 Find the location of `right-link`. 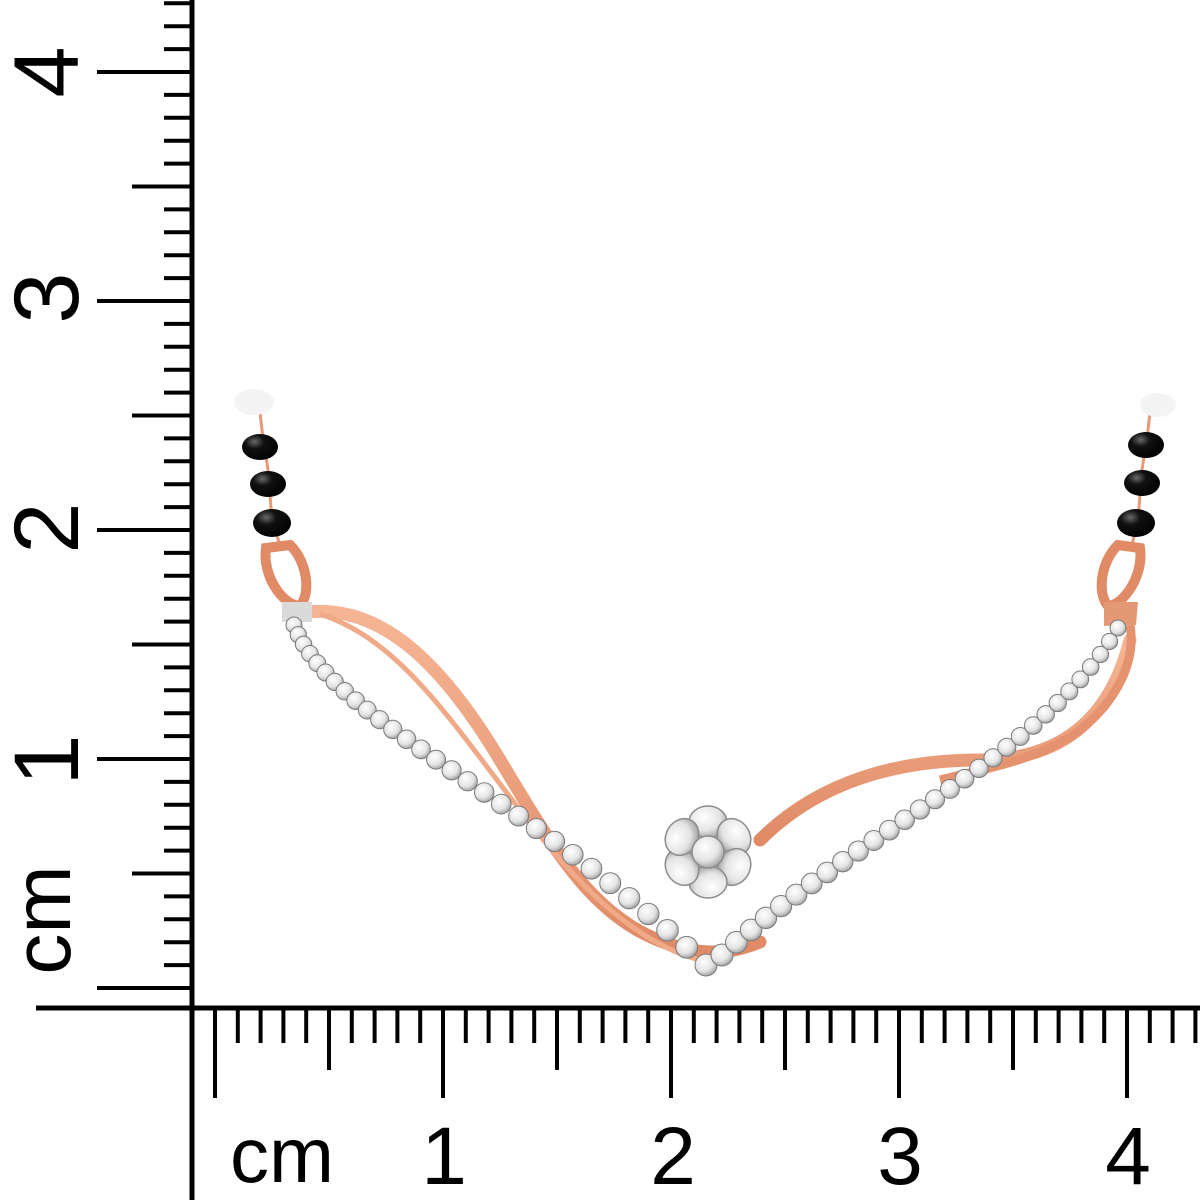

right-link is located at coordinates (1121, 575).